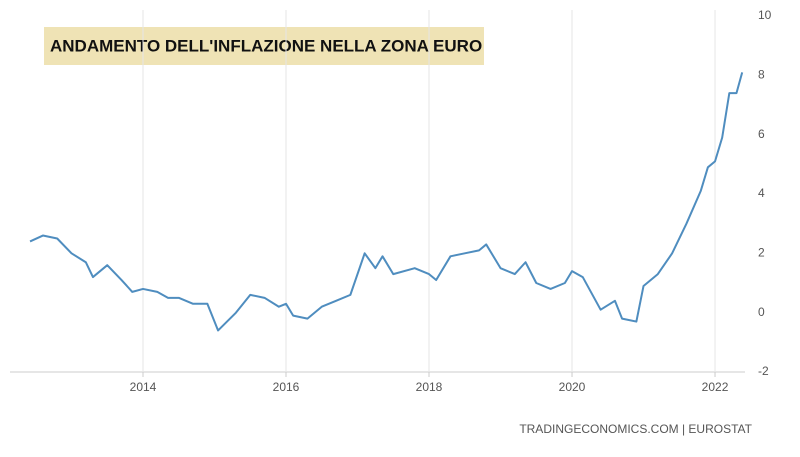 The height and width of the screenshot is (457, 800). What do you see at coordinates (765, 15) in the screenshot?
I see `y-tick-label: 10` at bounding box center [765, 15].